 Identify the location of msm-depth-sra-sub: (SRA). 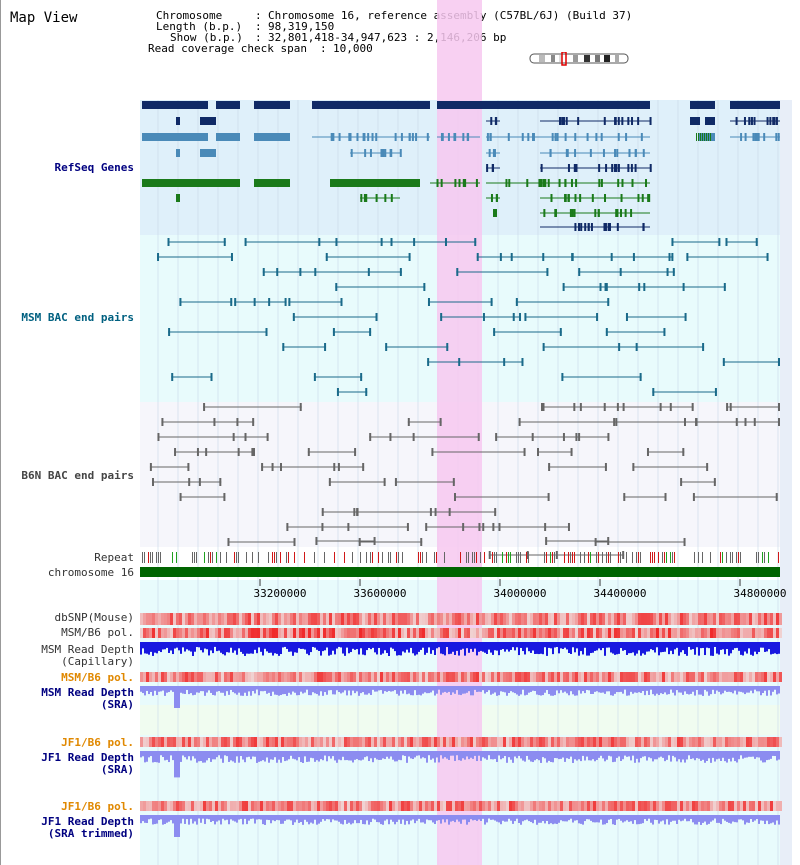
(117, 704).